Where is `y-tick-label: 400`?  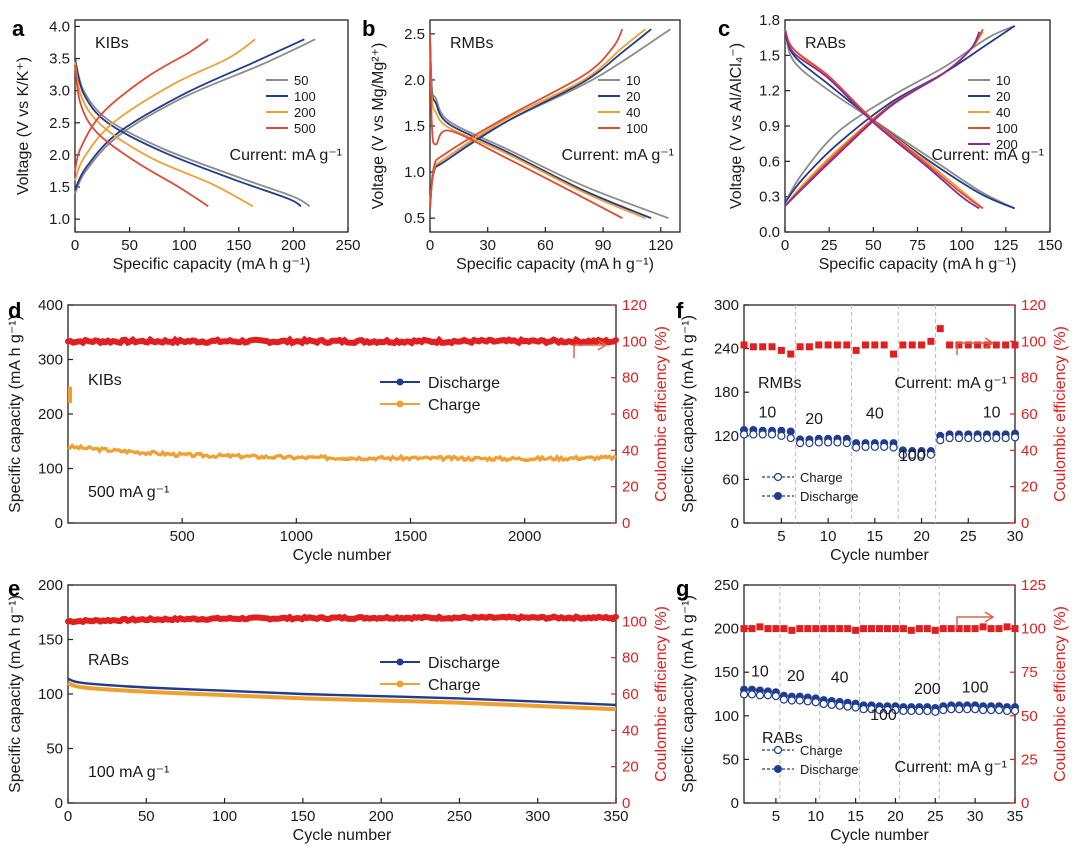 y-tick-label: 400 is located at coordinates (50, 305).